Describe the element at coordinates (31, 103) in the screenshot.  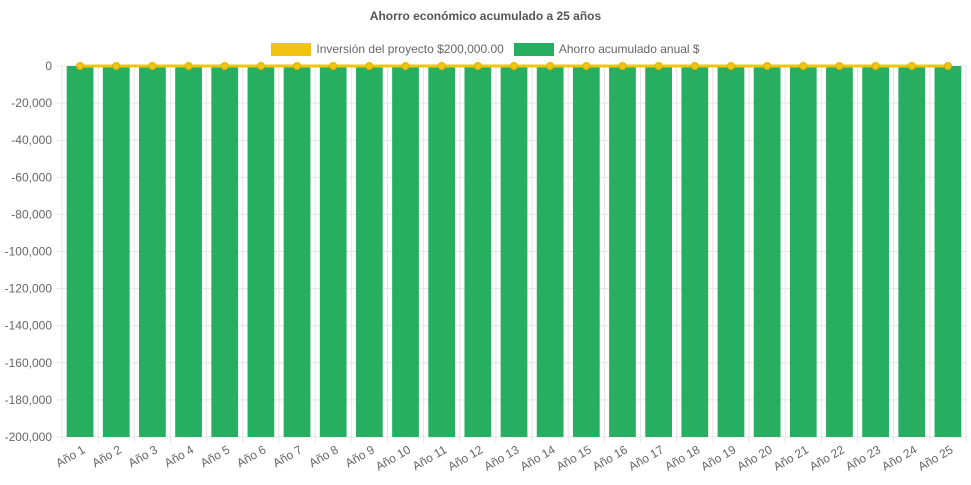
I see `y-tick-label: -20,000` at that location.